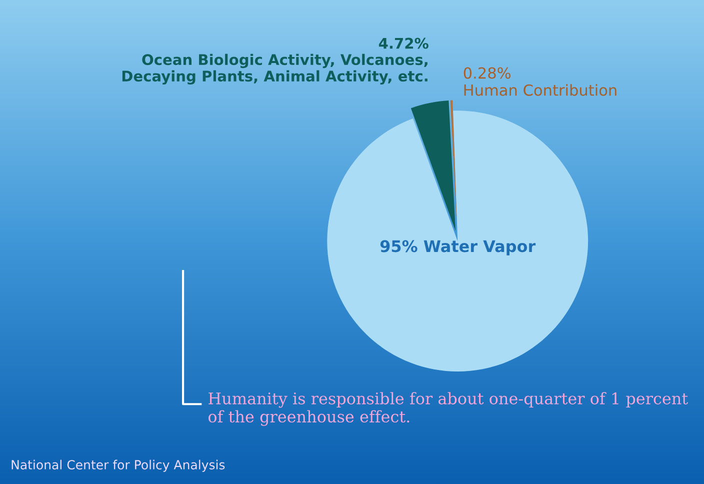  I want to click on text: Humanity is responsible for about one-quarter of 1 percent of the greenhouse effect., so click(448, 409).